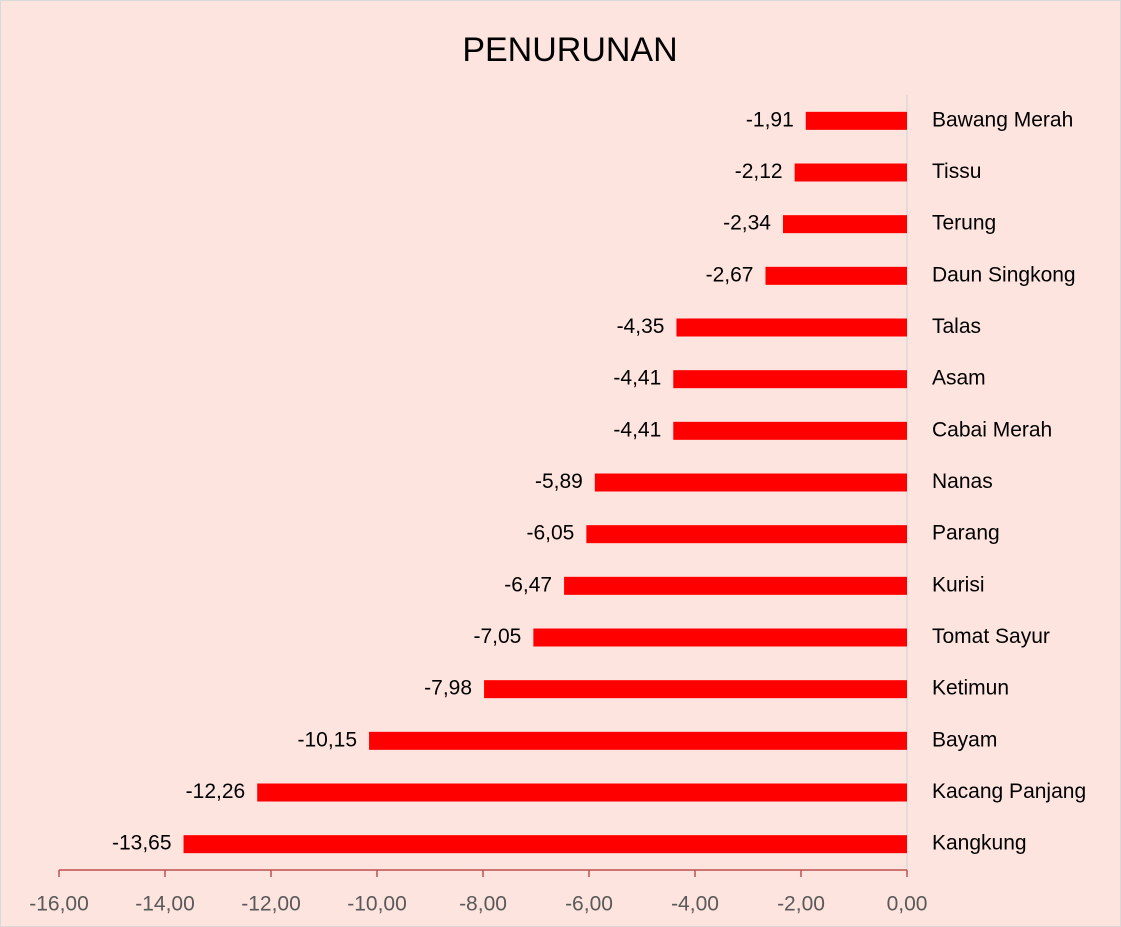  Describe the element at coordinates (377, 904) in the screenshot. I see `x-tick-label: -10,00` at that location.